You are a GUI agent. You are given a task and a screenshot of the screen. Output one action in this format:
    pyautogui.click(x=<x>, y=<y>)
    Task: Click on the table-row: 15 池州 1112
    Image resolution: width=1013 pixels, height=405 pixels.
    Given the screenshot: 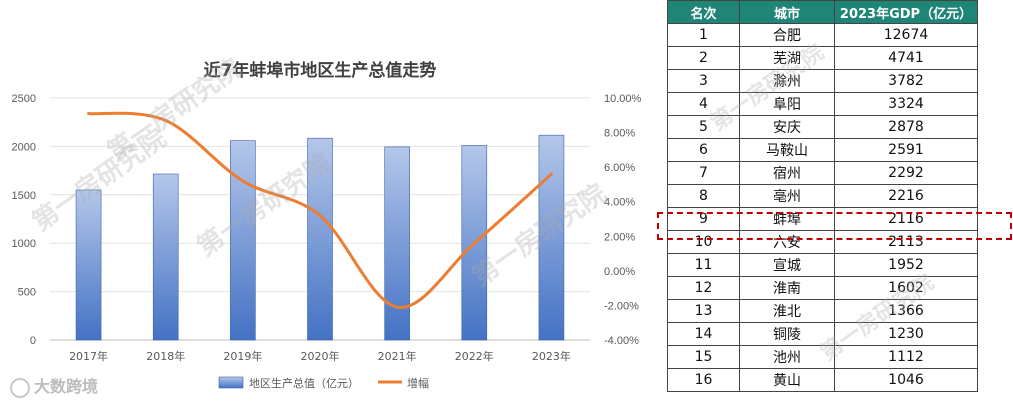 What is the action you would take?
    pyautogui.click(x=822, y=357)
    